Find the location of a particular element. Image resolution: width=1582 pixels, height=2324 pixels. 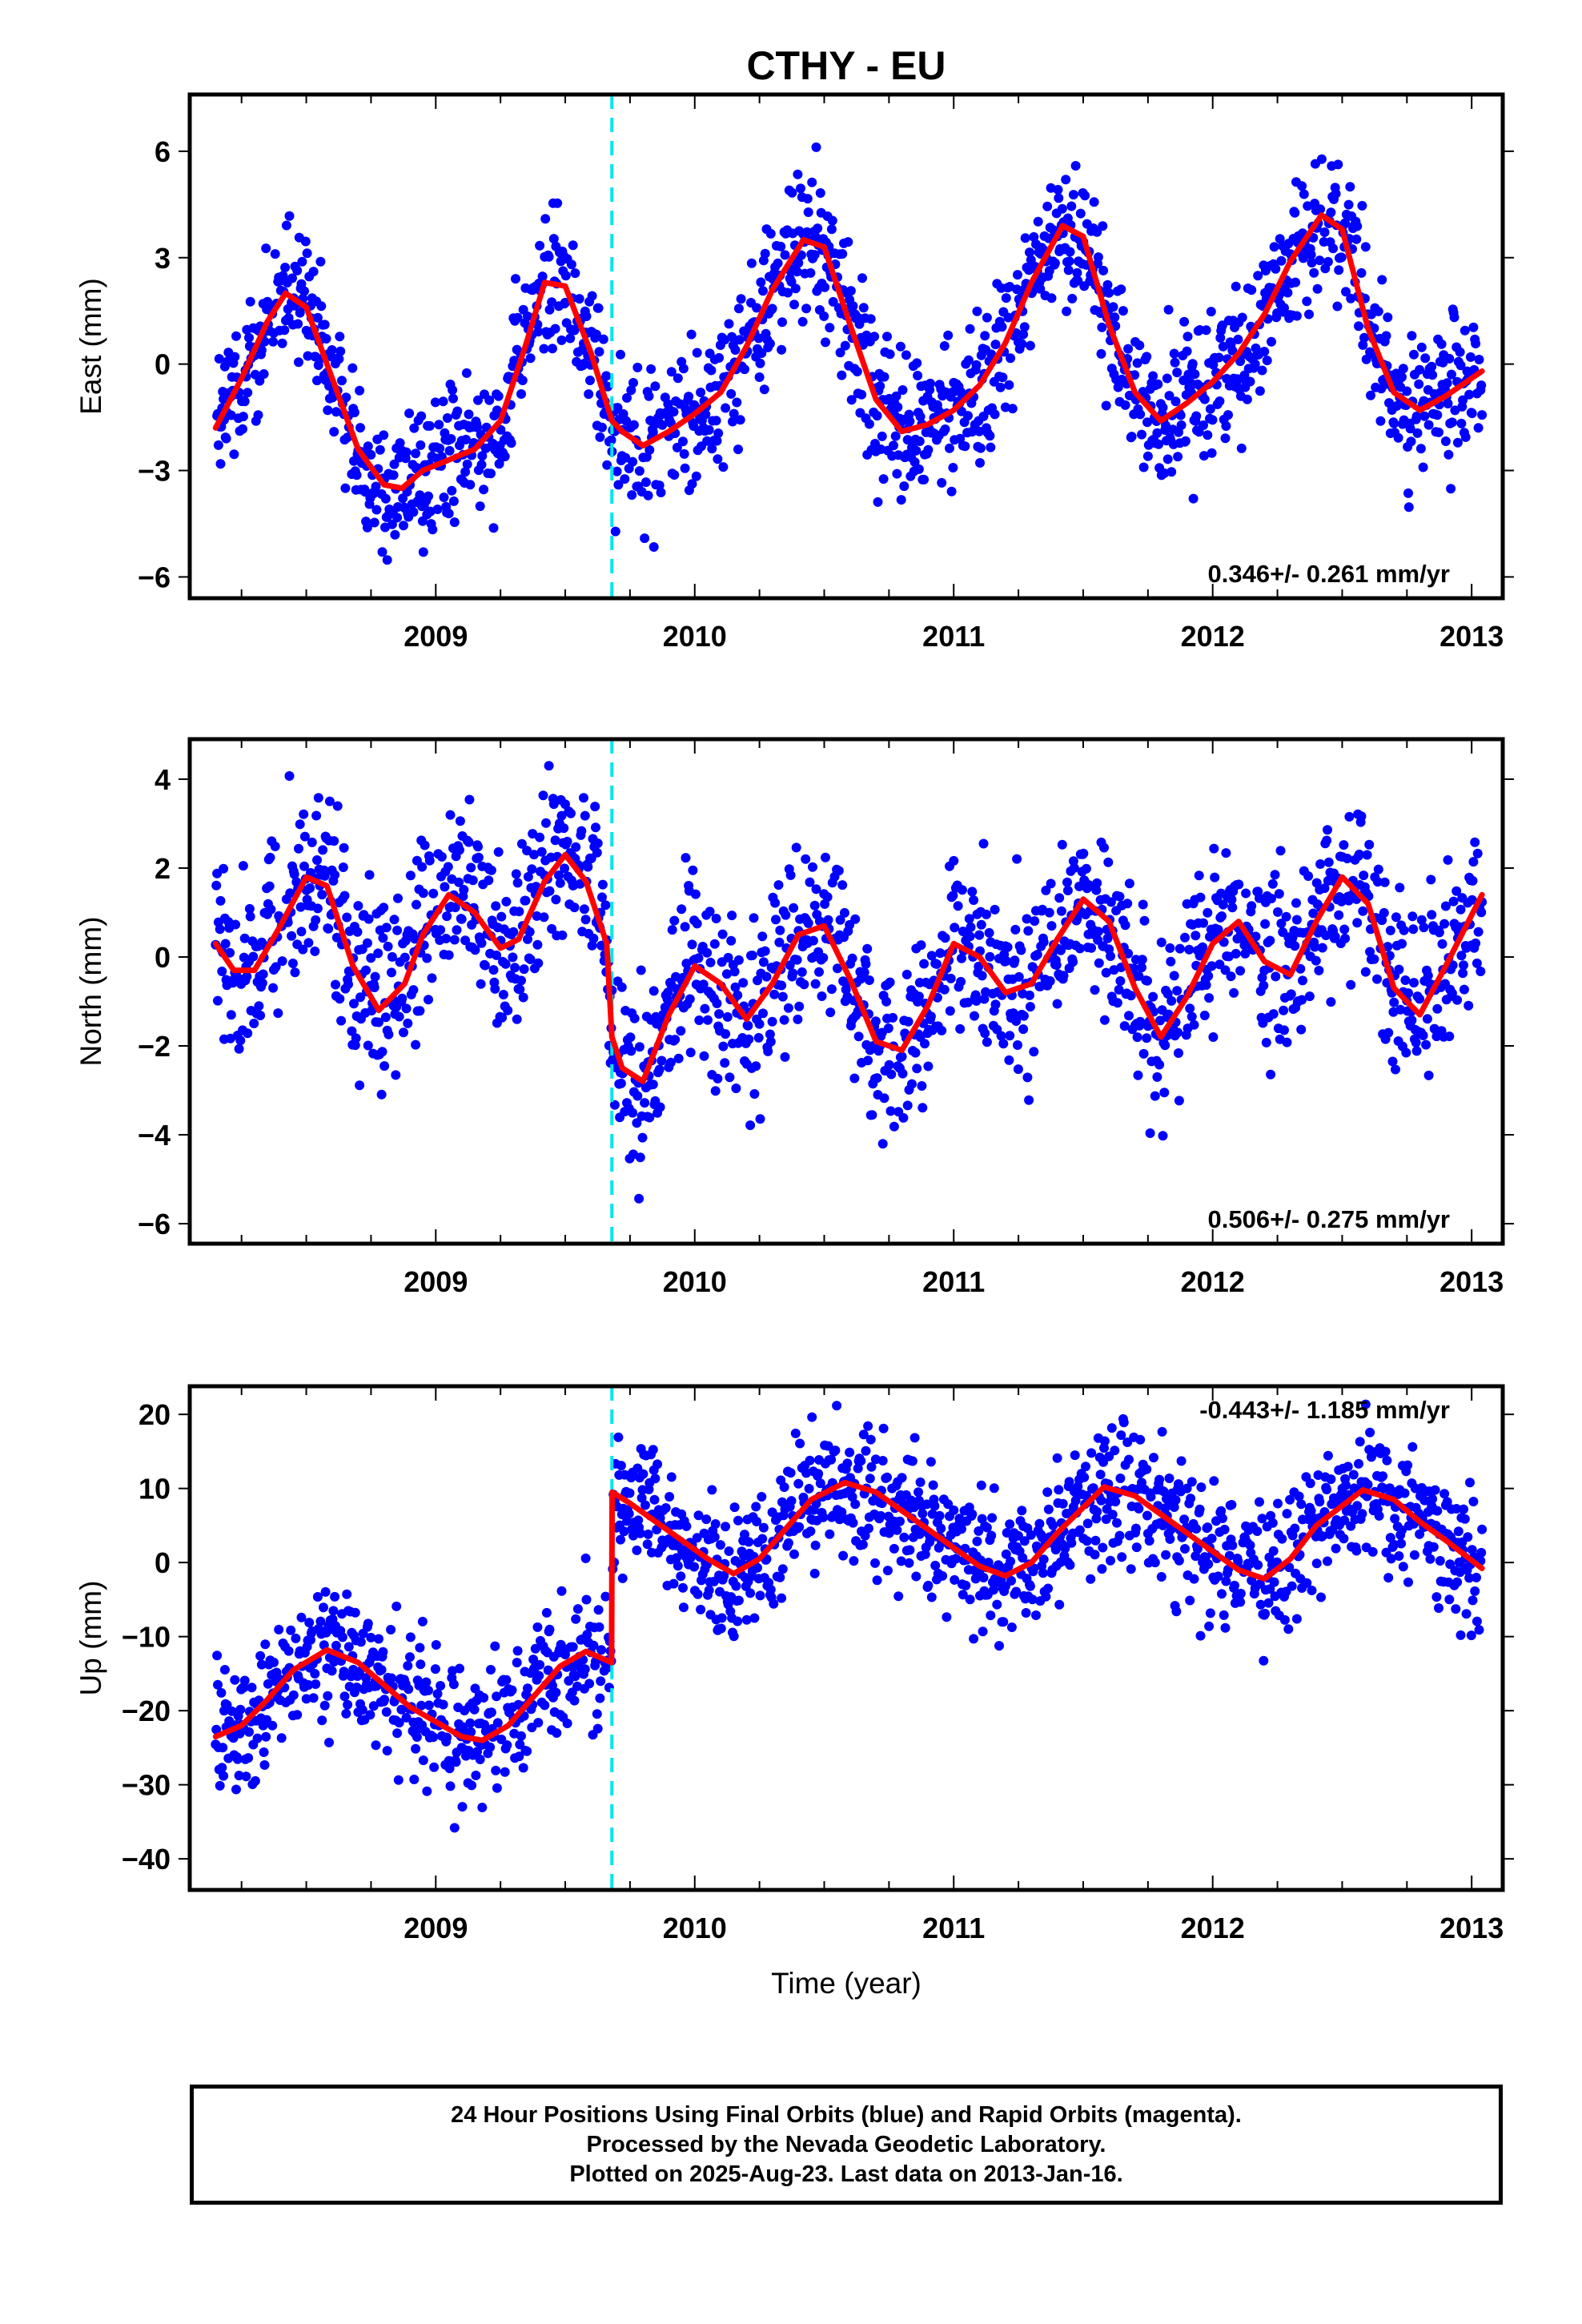

y-tick-label: 0 is located at coordinates (163, 364).